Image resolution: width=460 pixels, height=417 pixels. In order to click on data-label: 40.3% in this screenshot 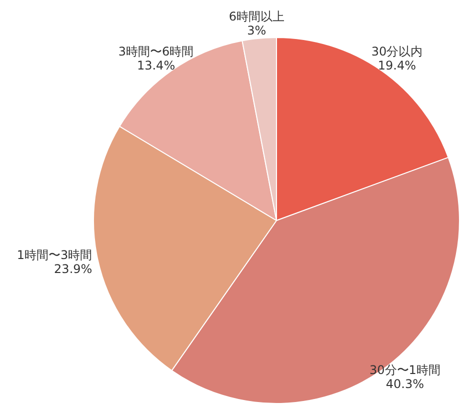, I will do `click(405, 384)`.